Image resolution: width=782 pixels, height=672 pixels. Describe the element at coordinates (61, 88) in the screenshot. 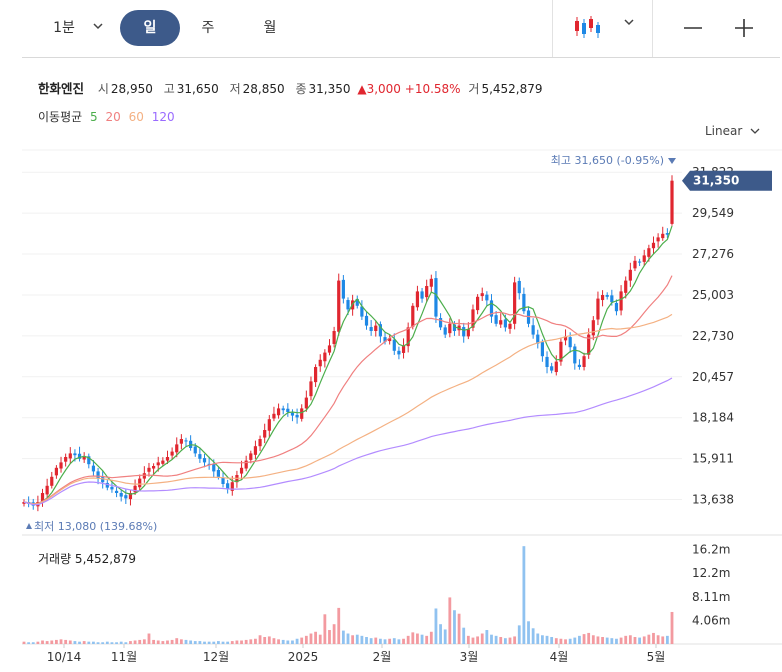

I see `stock-name: 한화엔진` at that location.